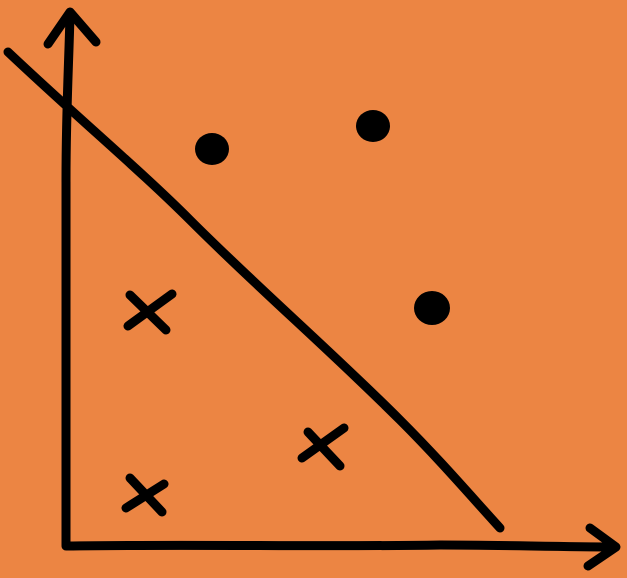 Image resolution: width=627 pixels, height=578 pixels. What do you see at coordinates (340, 546) in the screenshot?
I see `x-axis-line` at bounding box center [340, 546].